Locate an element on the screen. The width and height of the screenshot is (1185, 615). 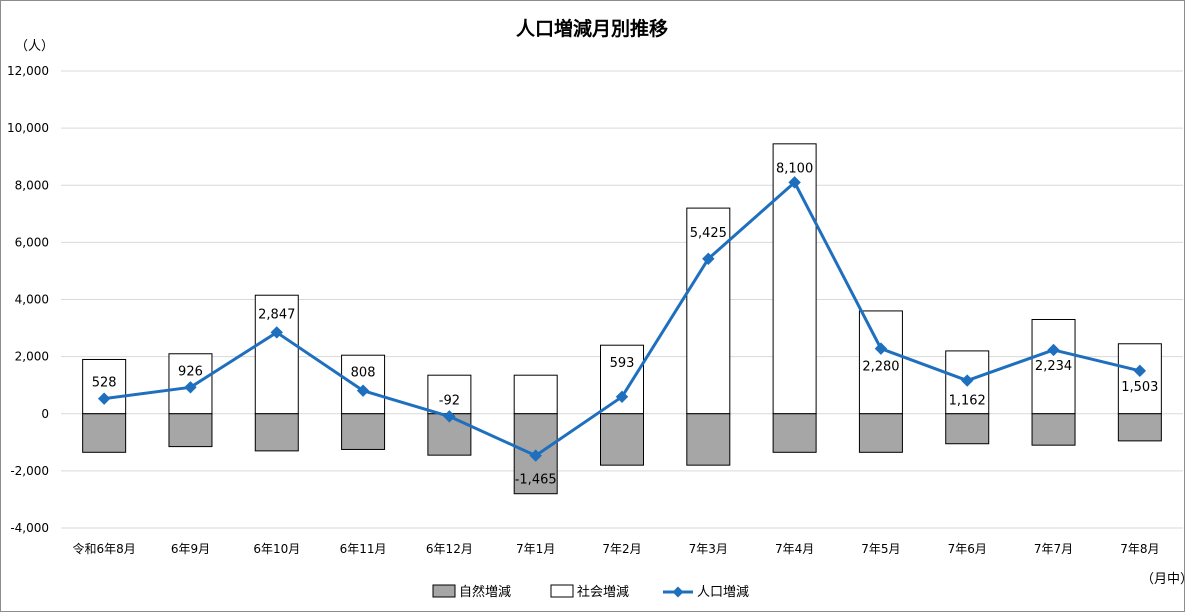
data-label: 1,503 is located at coordinates (1139, 387).